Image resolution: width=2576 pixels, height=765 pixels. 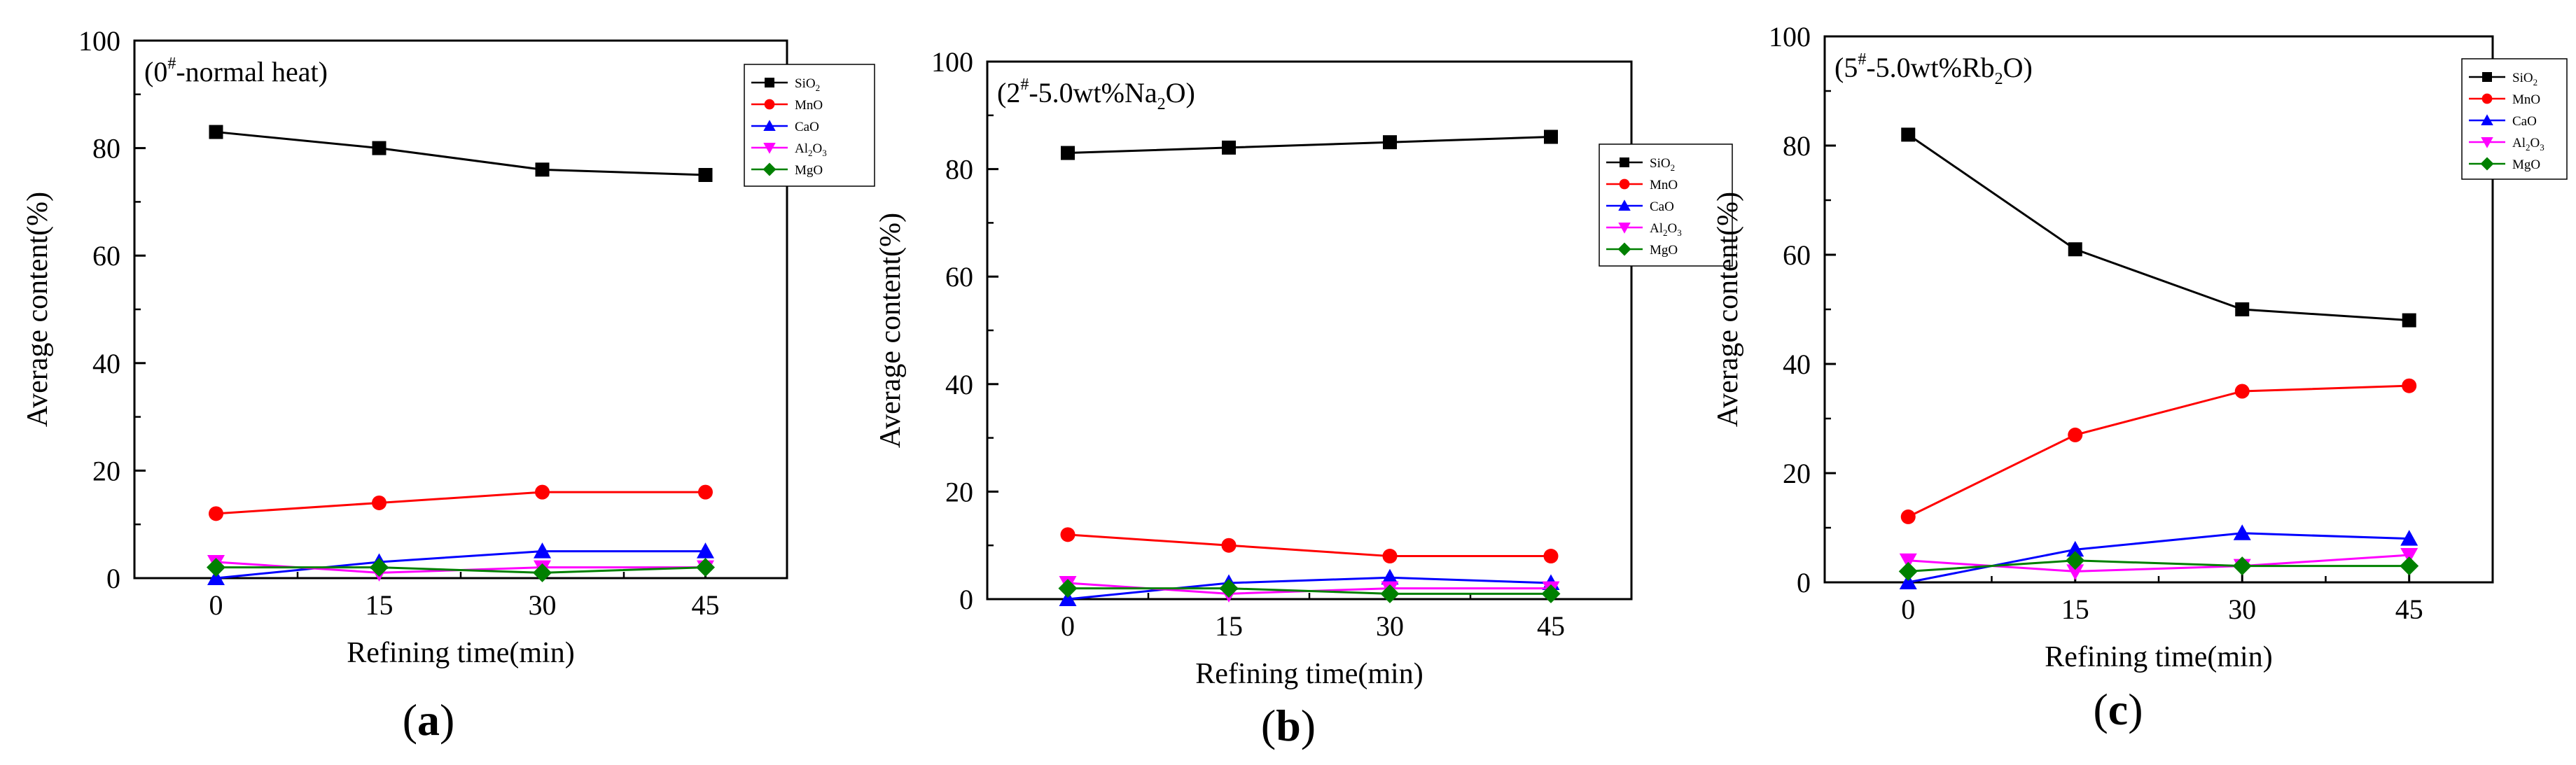 I want to click on panel-title: (2#-5.0wt%Na2O), so click(x=1096, y=95).